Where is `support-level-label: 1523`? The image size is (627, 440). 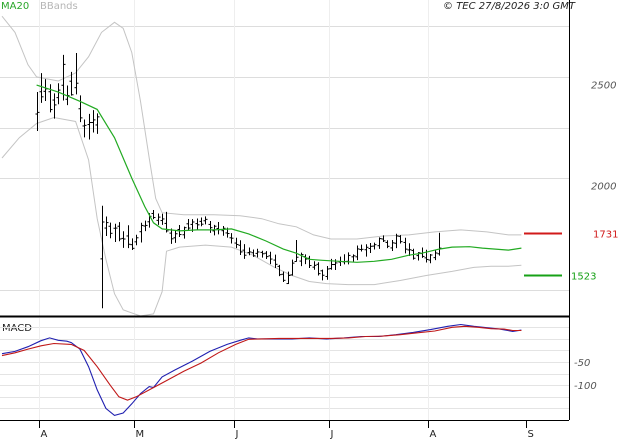 support-level-label: 1523 is located at coordinates (583, 277).